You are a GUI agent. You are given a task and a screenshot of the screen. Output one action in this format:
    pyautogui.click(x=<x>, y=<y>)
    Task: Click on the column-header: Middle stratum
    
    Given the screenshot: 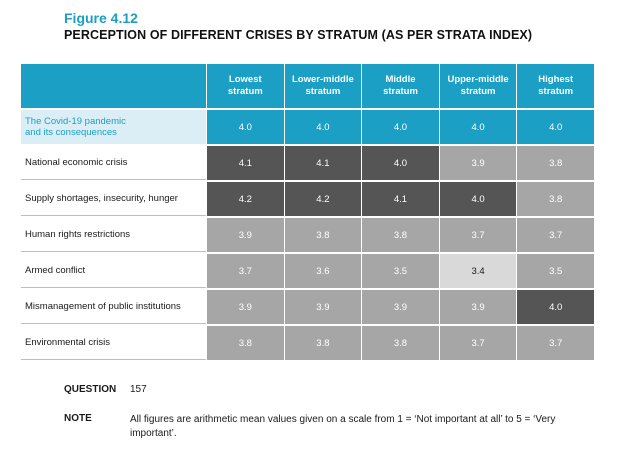 What is the action you would take?
    pyautogui.click(x=400, y=86)
    